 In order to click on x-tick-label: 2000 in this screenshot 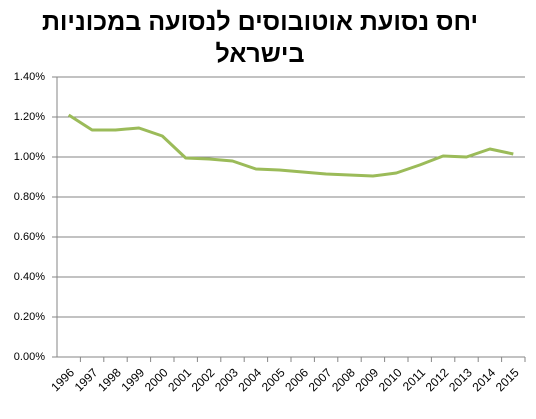, I will do `click(156, 379)`.